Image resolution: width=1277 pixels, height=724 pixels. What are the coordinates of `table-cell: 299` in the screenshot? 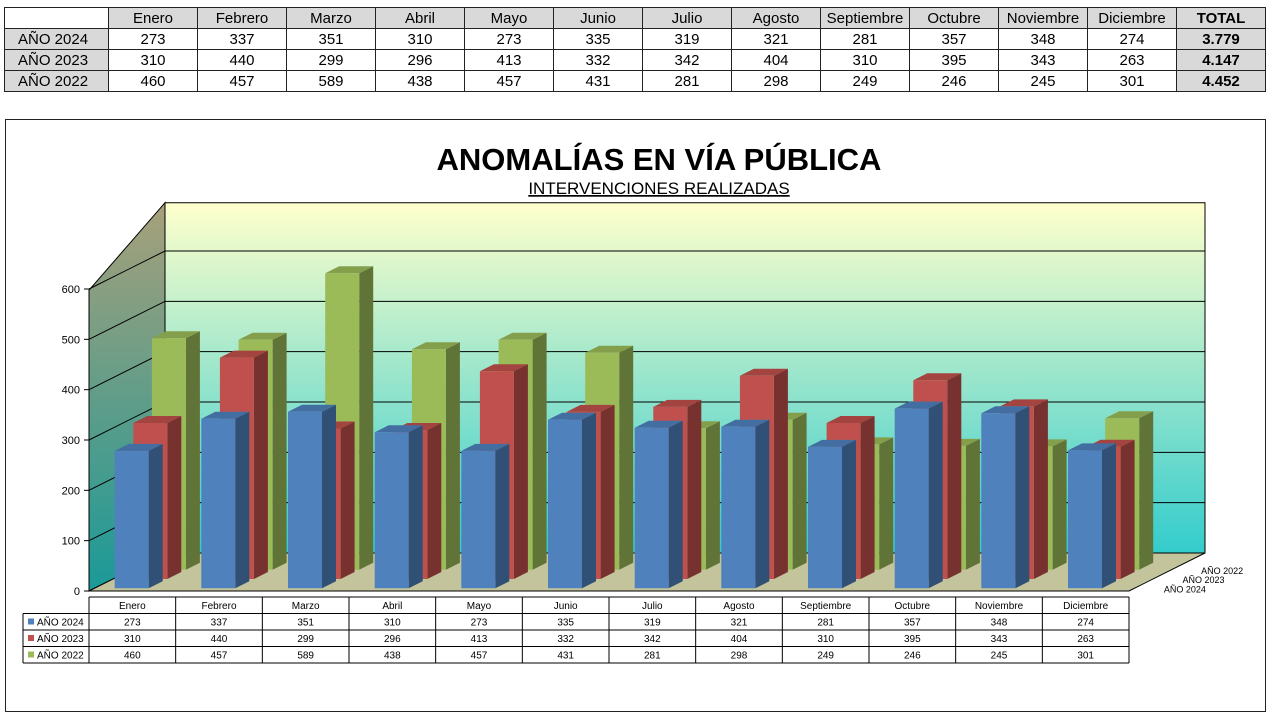 It's located at (331, 60).